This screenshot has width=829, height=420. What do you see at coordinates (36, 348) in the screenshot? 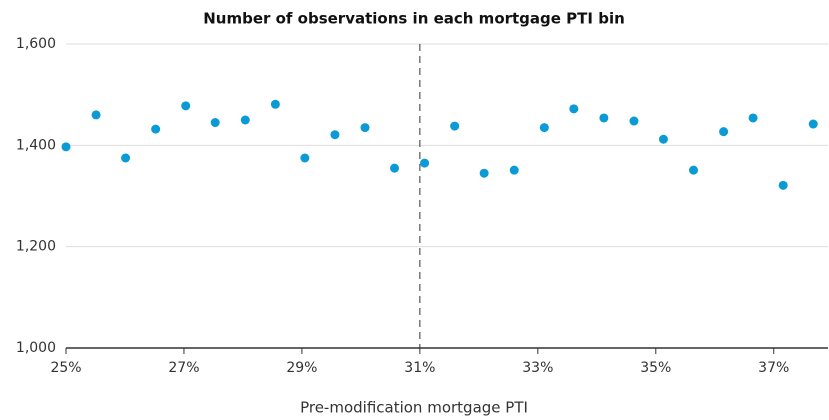
I see `y-tick-label: 1,000` at bounding box center [36, 348].